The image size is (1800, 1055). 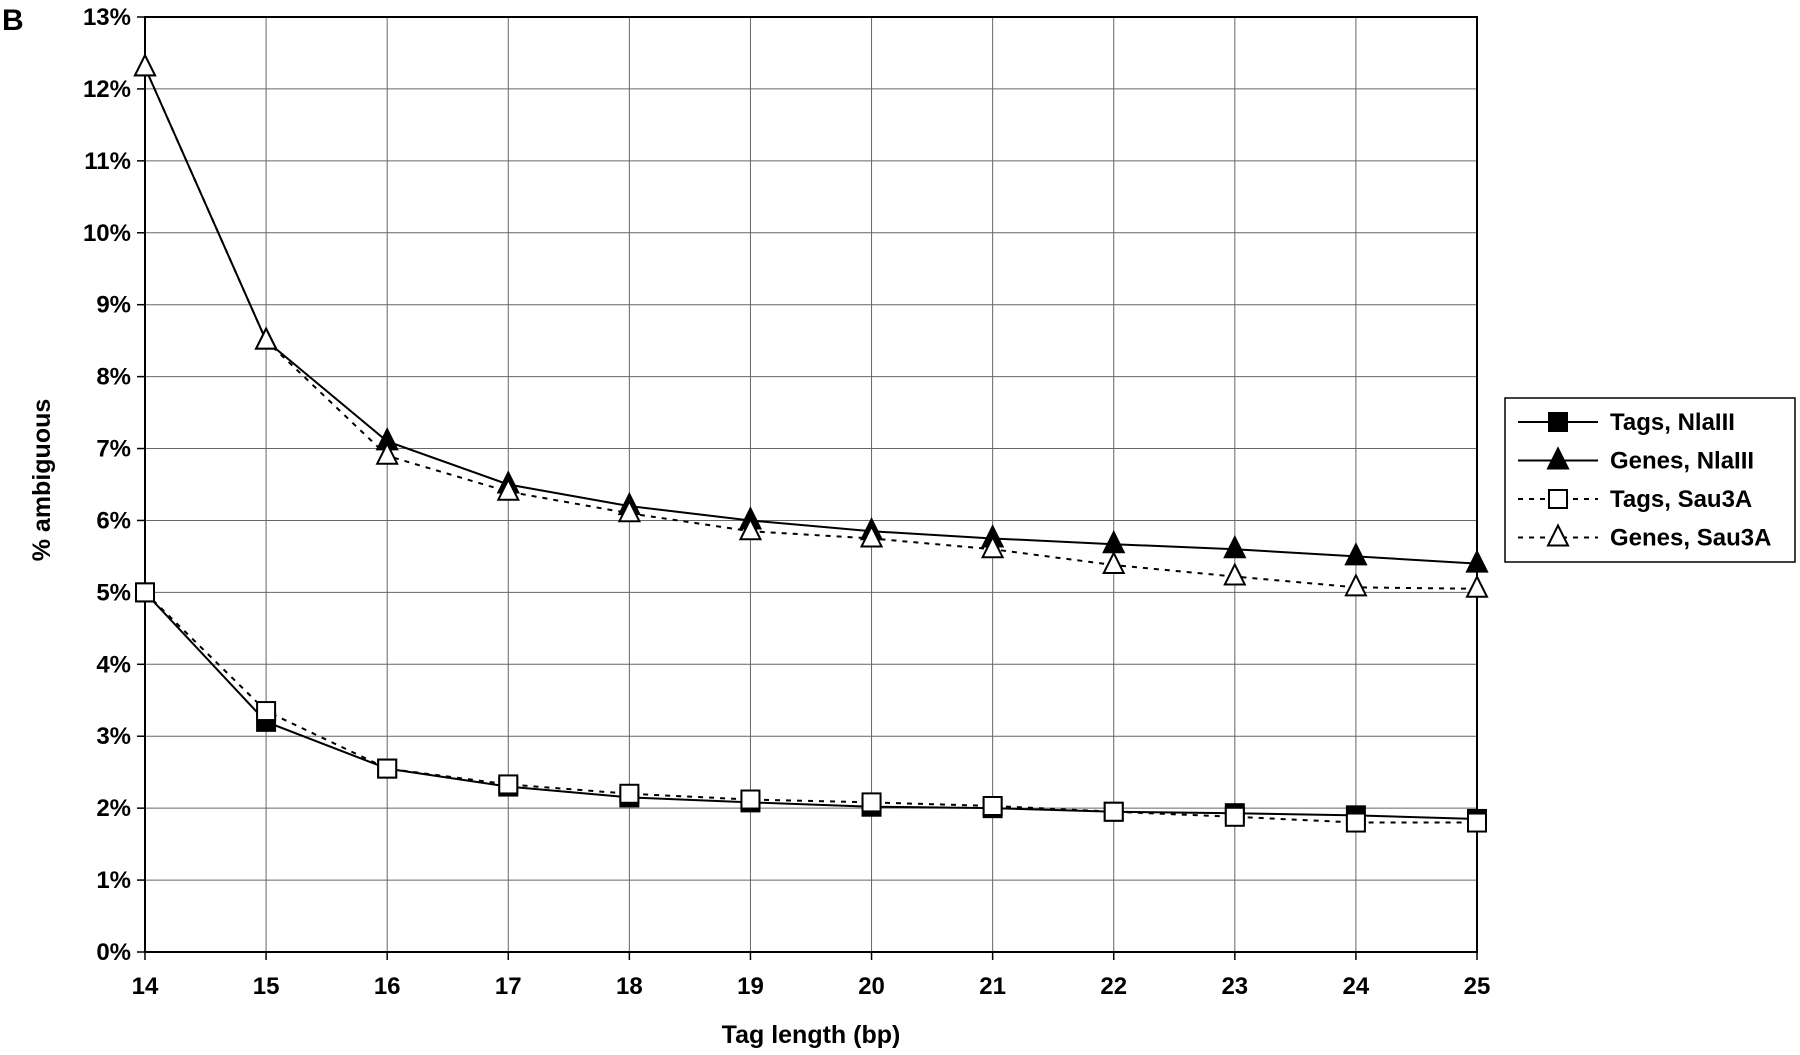 What do you see at coordinates (113, 952) in the screenshot?
I see `y-tick-label: 0%` at bounding box center [113, 952].